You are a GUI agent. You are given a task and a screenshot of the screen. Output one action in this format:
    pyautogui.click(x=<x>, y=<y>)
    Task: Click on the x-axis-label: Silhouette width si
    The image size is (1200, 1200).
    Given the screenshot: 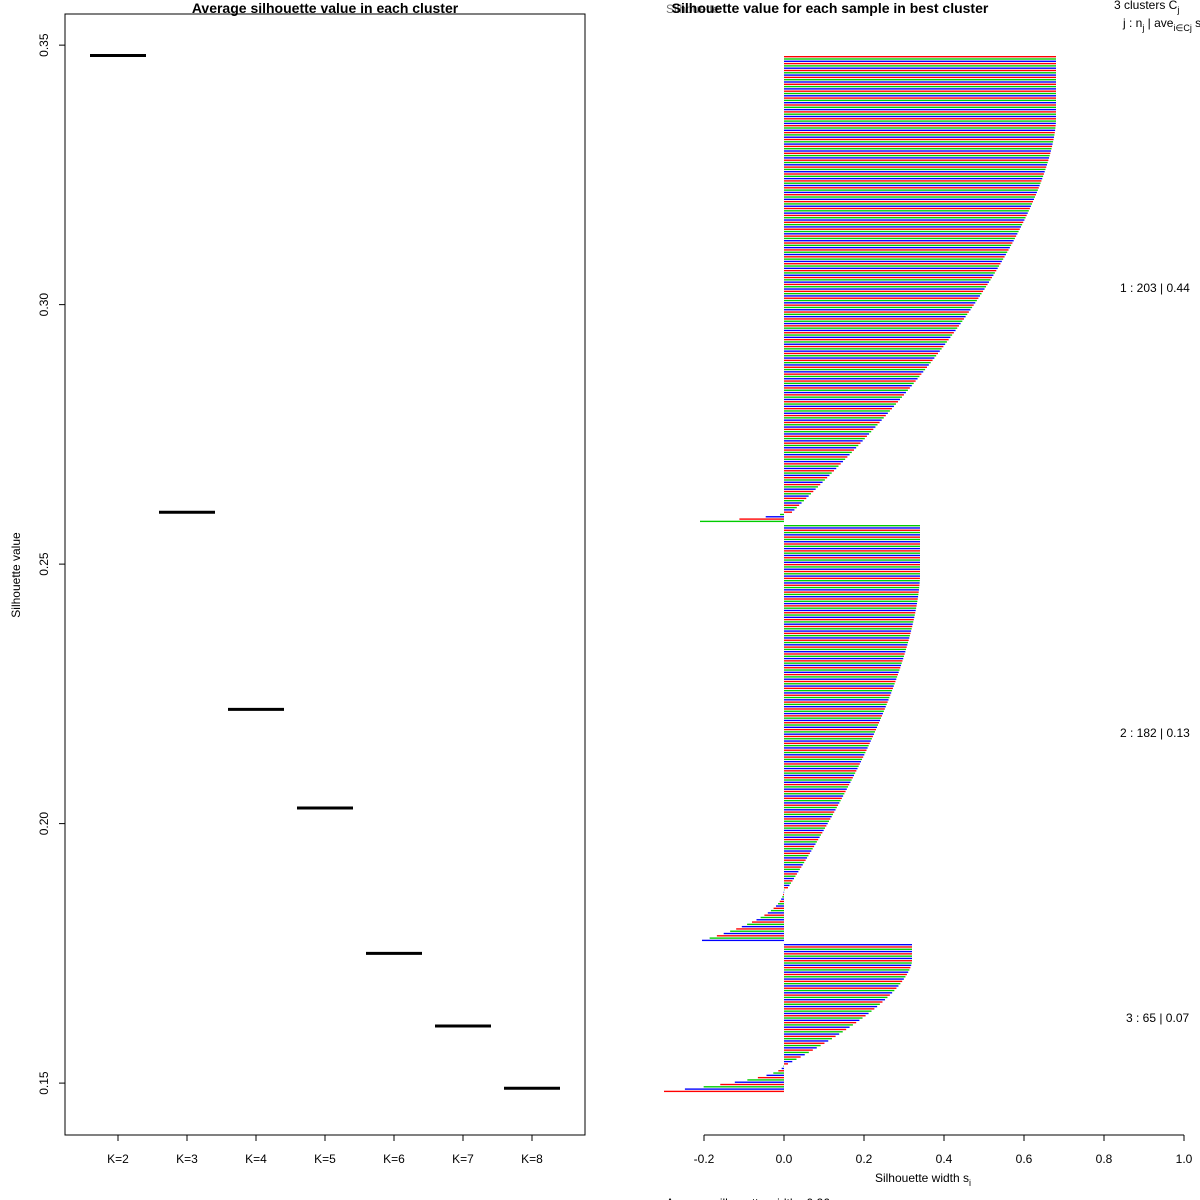 What is the action you would take?
    pyautogui.click(x=923, y=1179)
    